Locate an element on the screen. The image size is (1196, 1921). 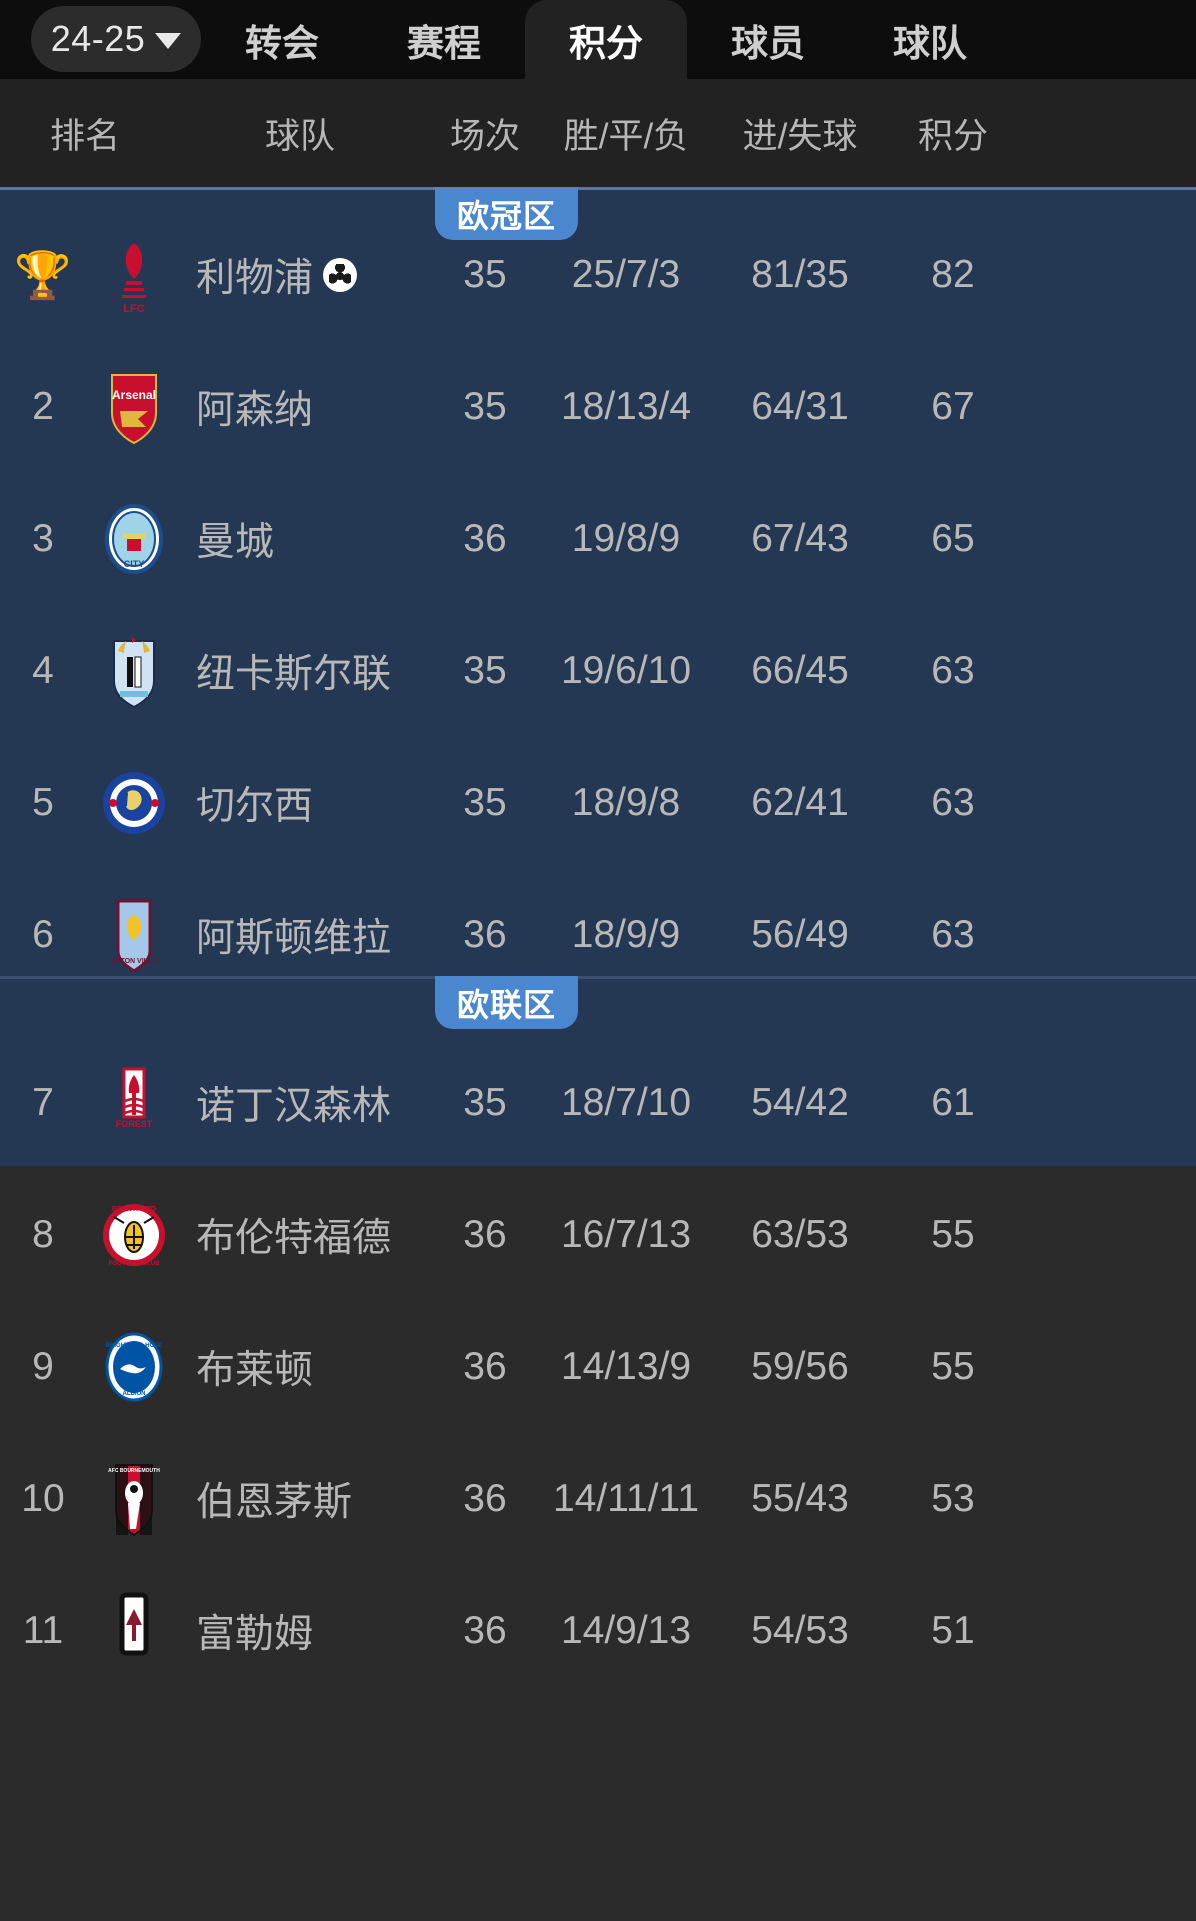
cell-rank: 2 is located at coordinates (43, 407).